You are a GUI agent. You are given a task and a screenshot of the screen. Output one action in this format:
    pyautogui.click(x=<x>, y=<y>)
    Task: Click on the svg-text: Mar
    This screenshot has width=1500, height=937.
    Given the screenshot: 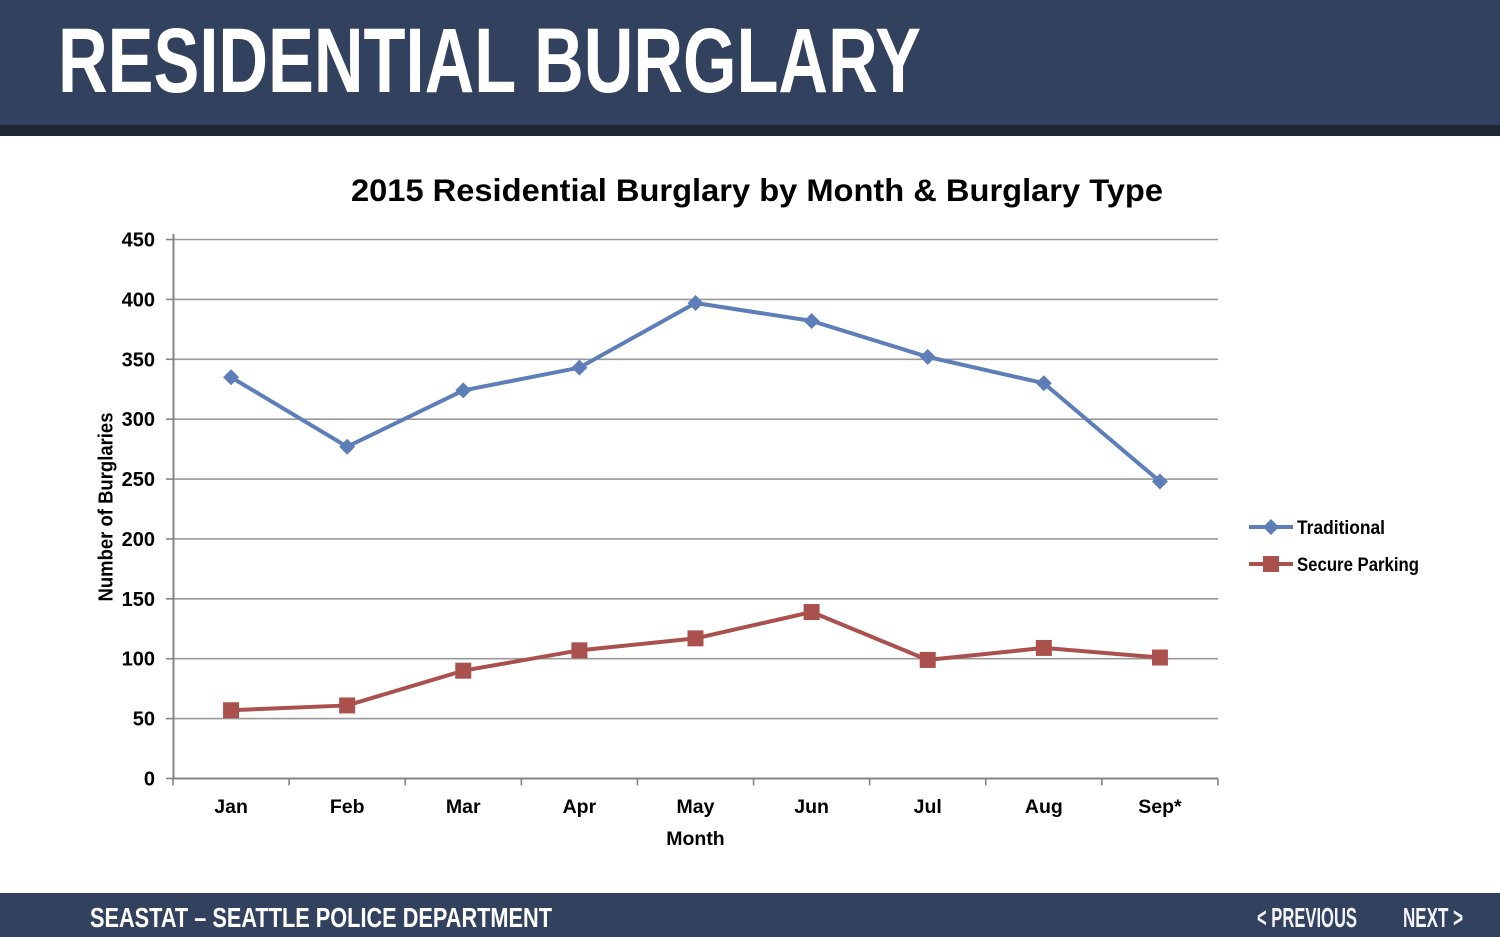 What is the action you would take?
    pyautogui.click(x=463, y=807)
    